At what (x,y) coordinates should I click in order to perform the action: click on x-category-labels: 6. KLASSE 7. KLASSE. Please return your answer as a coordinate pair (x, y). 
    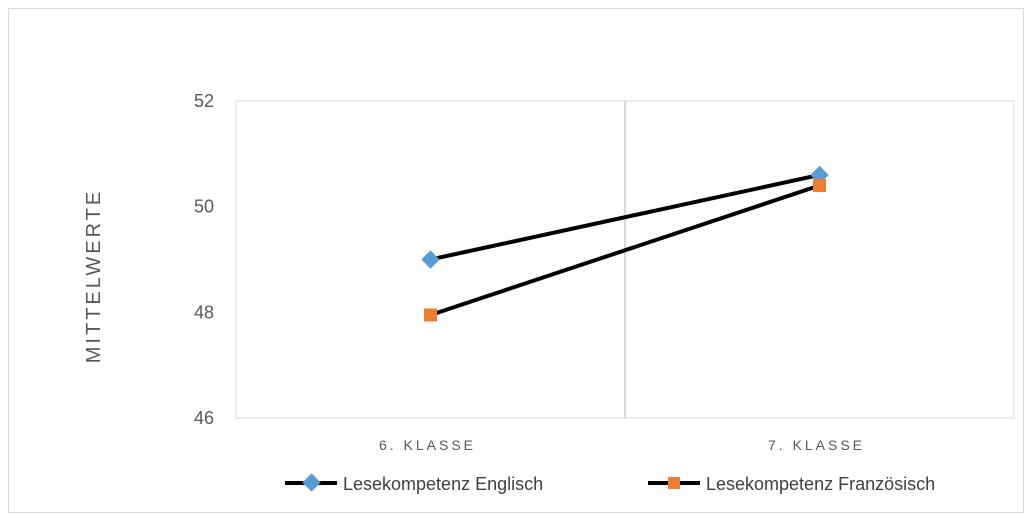
    Looking at the image, I should click on (622, 445).